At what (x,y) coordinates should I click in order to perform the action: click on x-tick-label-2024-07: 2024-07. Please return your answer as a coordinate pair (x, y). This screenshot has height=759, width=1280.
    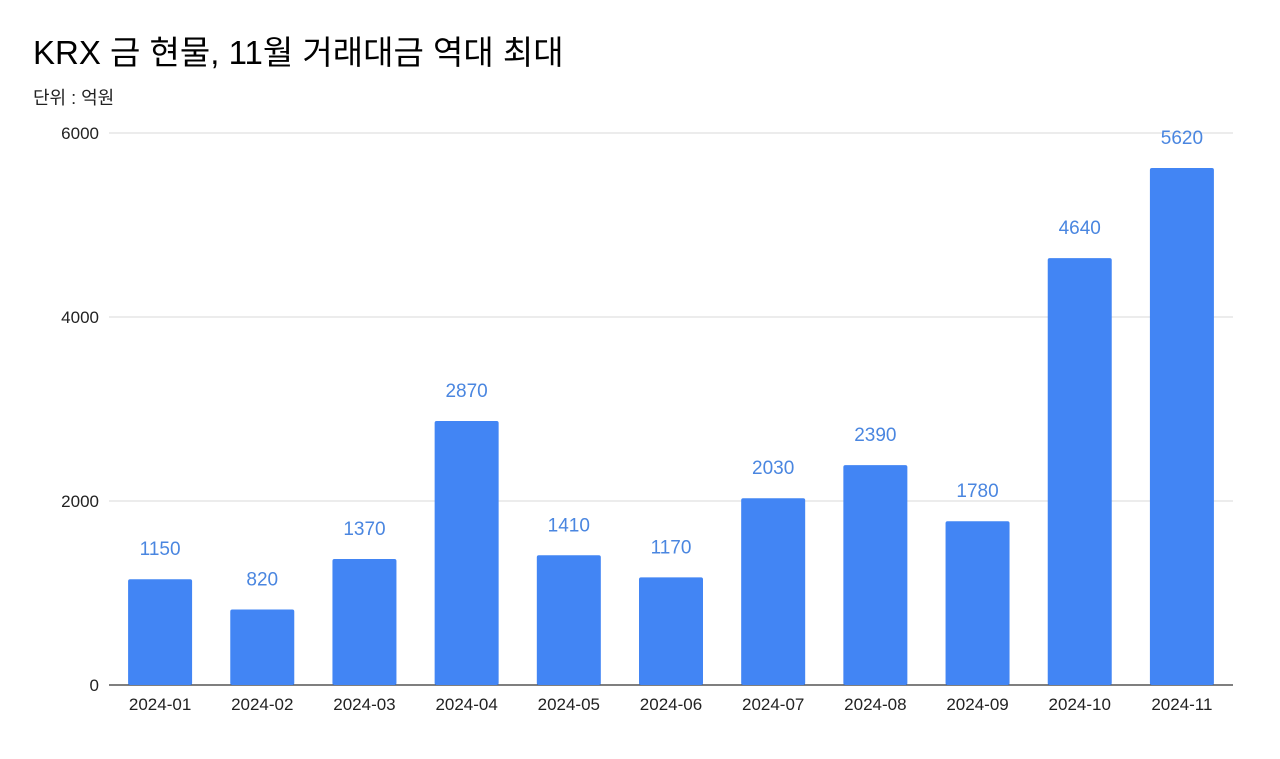
    Looking at the image, I should click on (773, 704).